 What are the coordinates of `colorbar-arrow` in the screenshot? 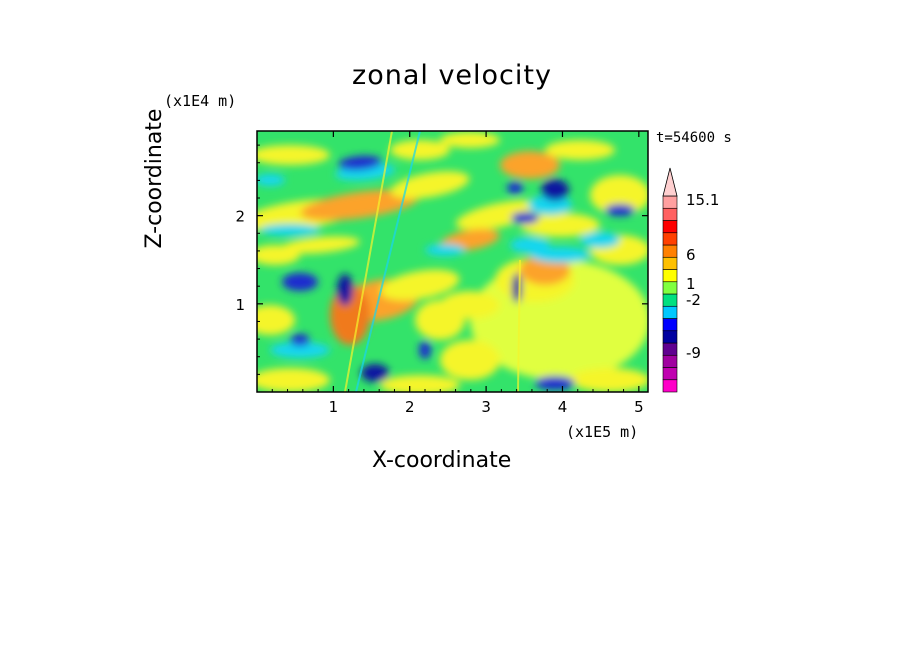 It's located at (670, 182).